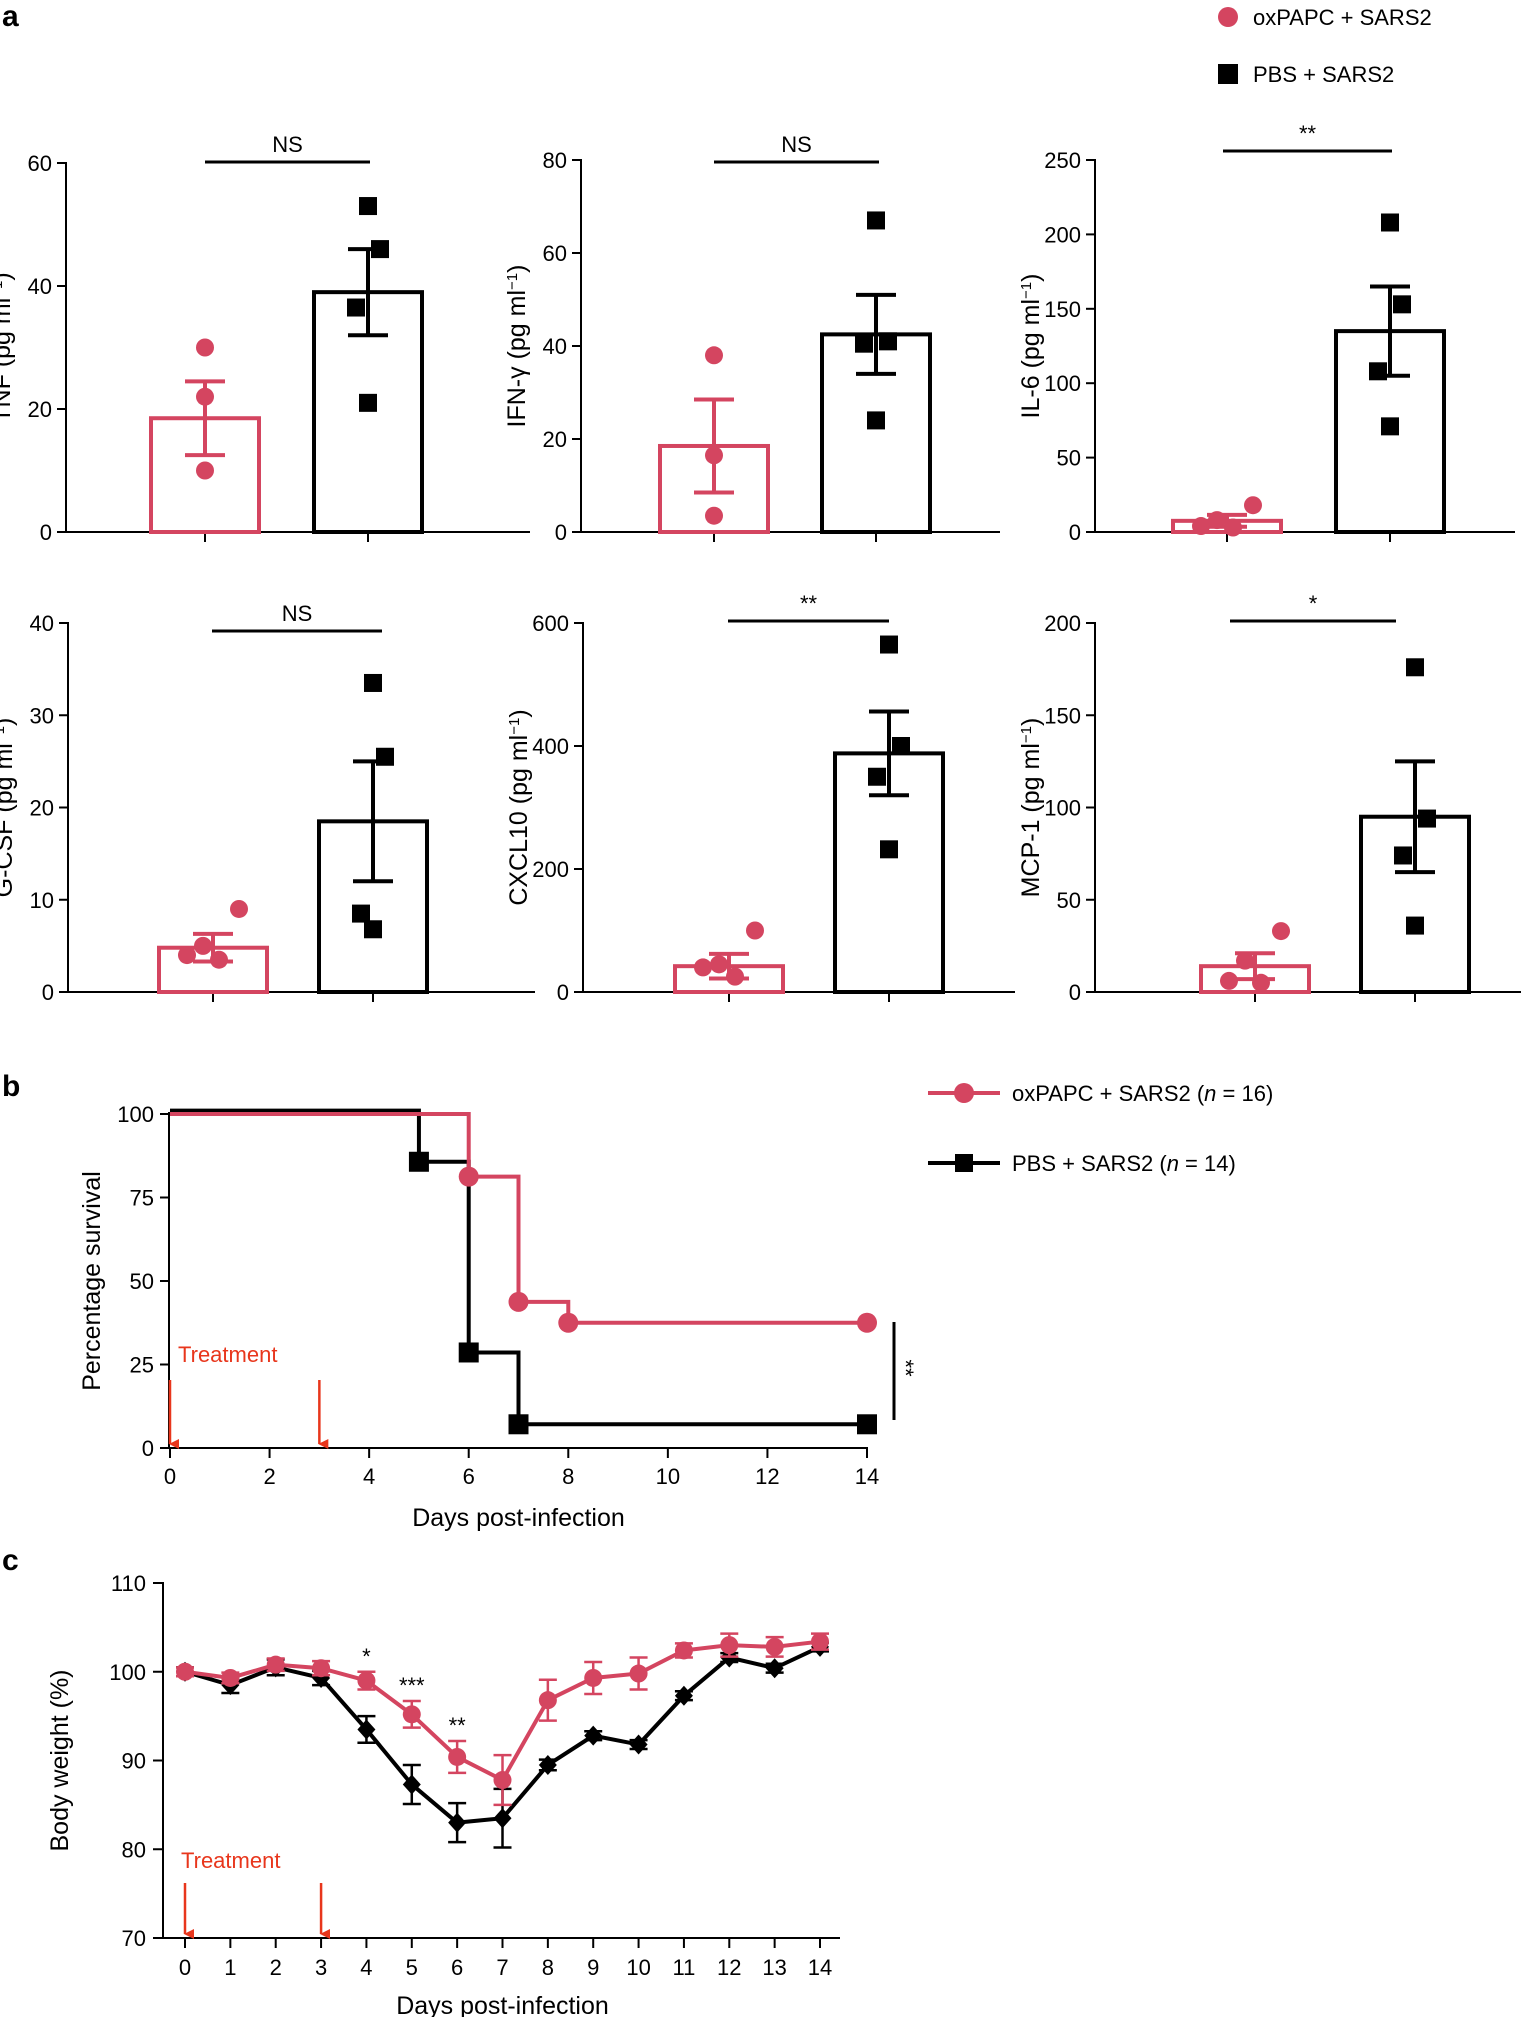 This screenshot has width=1521, height=2017. I want to click on il6-y-tick-label: 150, so click(1062, 309).